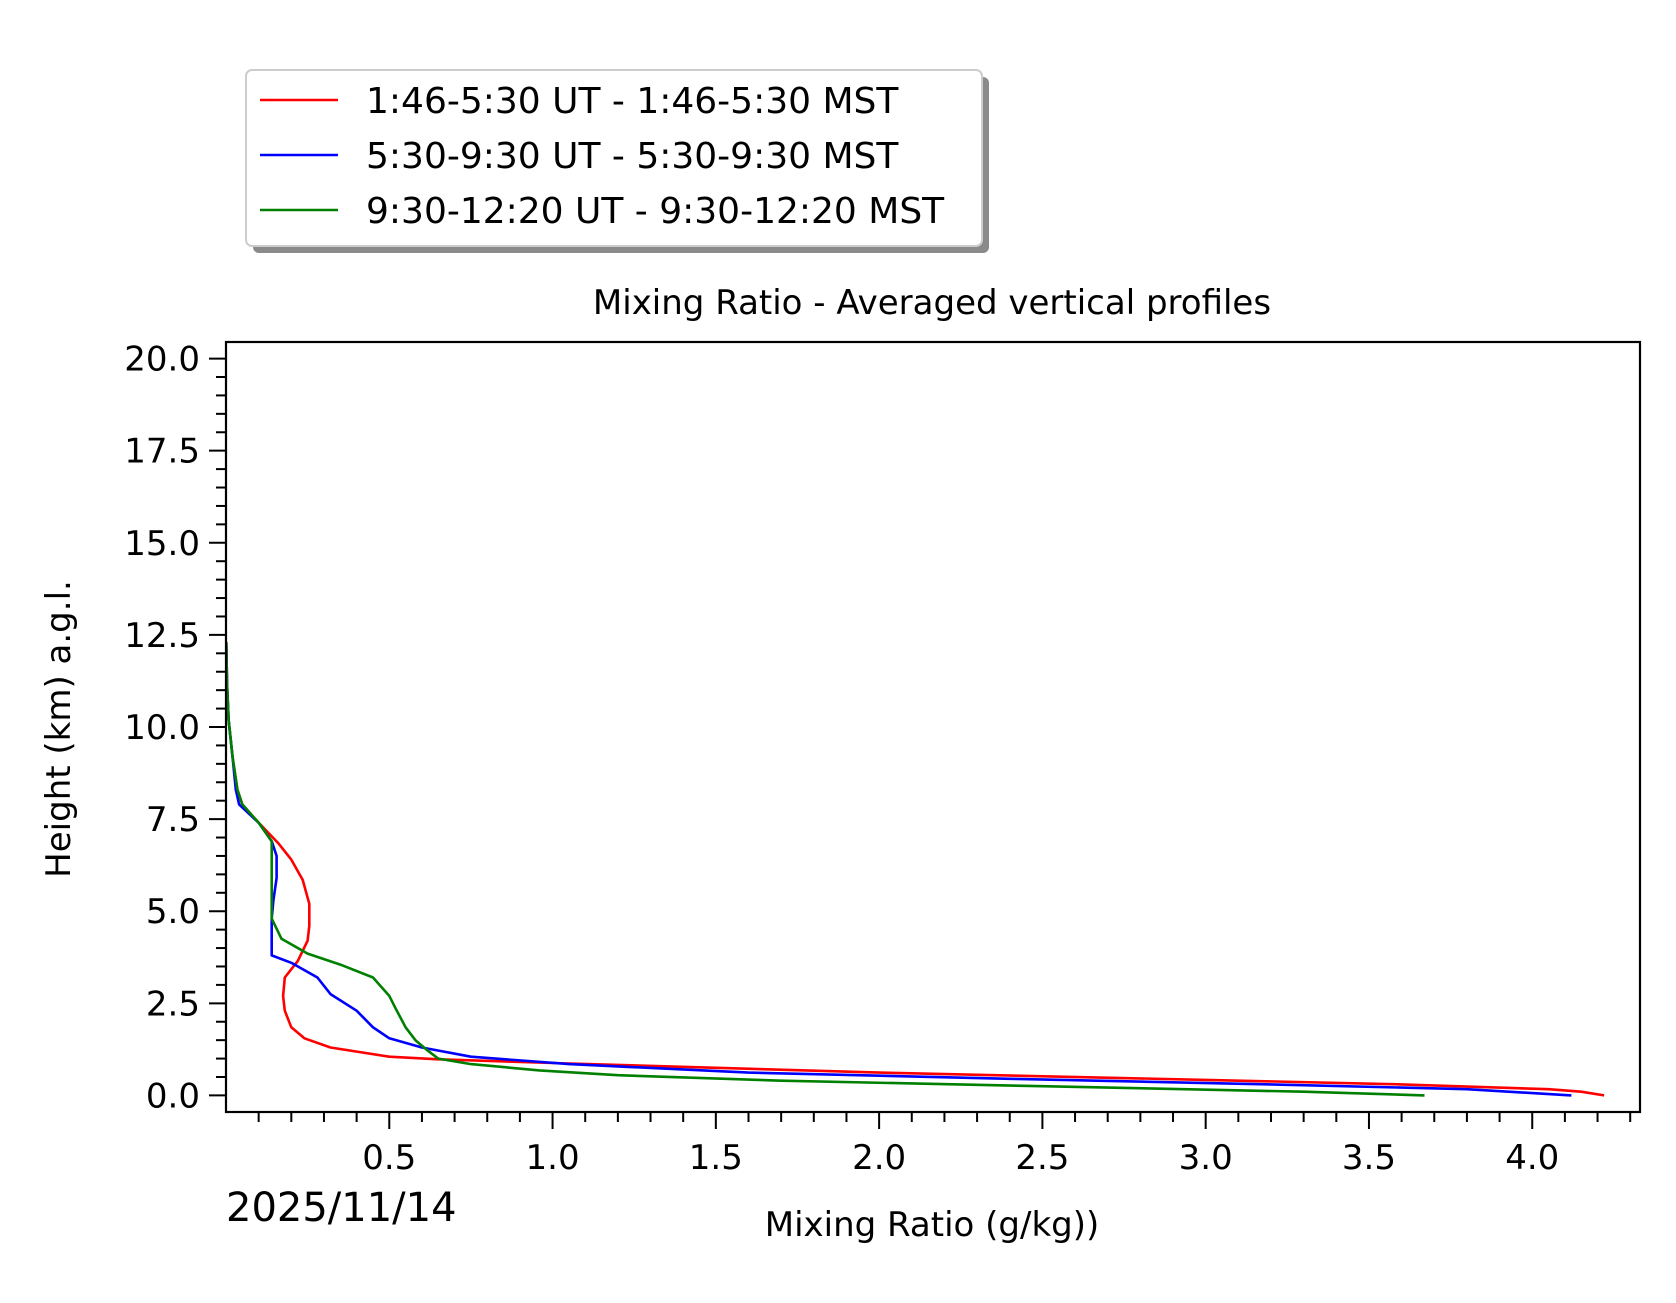 The image size is (1676, 1303). What do you see at coordinates (162, 636) in the screenshot?
I see `y-tick-label: 12.5` at bounding box center [162, 636].